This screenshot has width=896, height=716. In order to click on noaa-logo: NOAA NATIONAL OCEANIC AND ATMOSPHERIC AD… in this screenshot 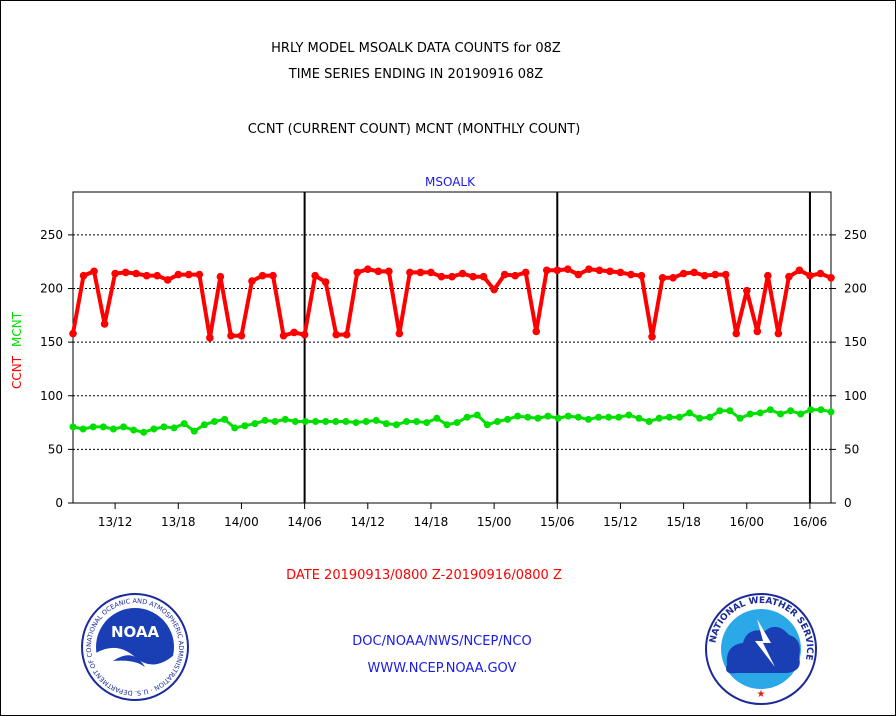, I will do `click(135, 647)`.